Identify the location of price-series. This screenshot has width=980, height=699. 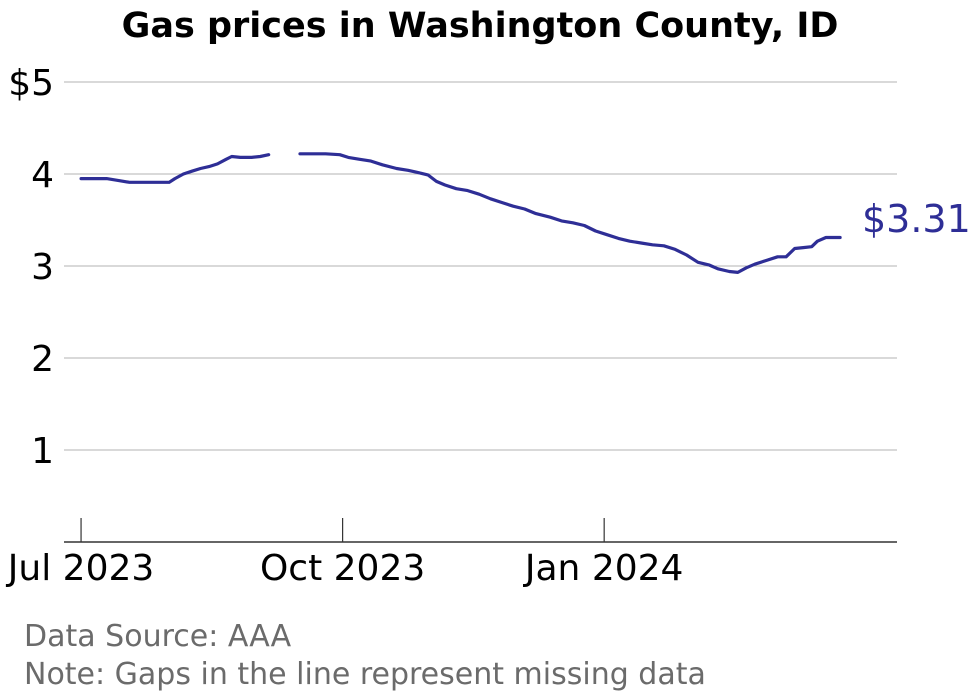
(460, 213).